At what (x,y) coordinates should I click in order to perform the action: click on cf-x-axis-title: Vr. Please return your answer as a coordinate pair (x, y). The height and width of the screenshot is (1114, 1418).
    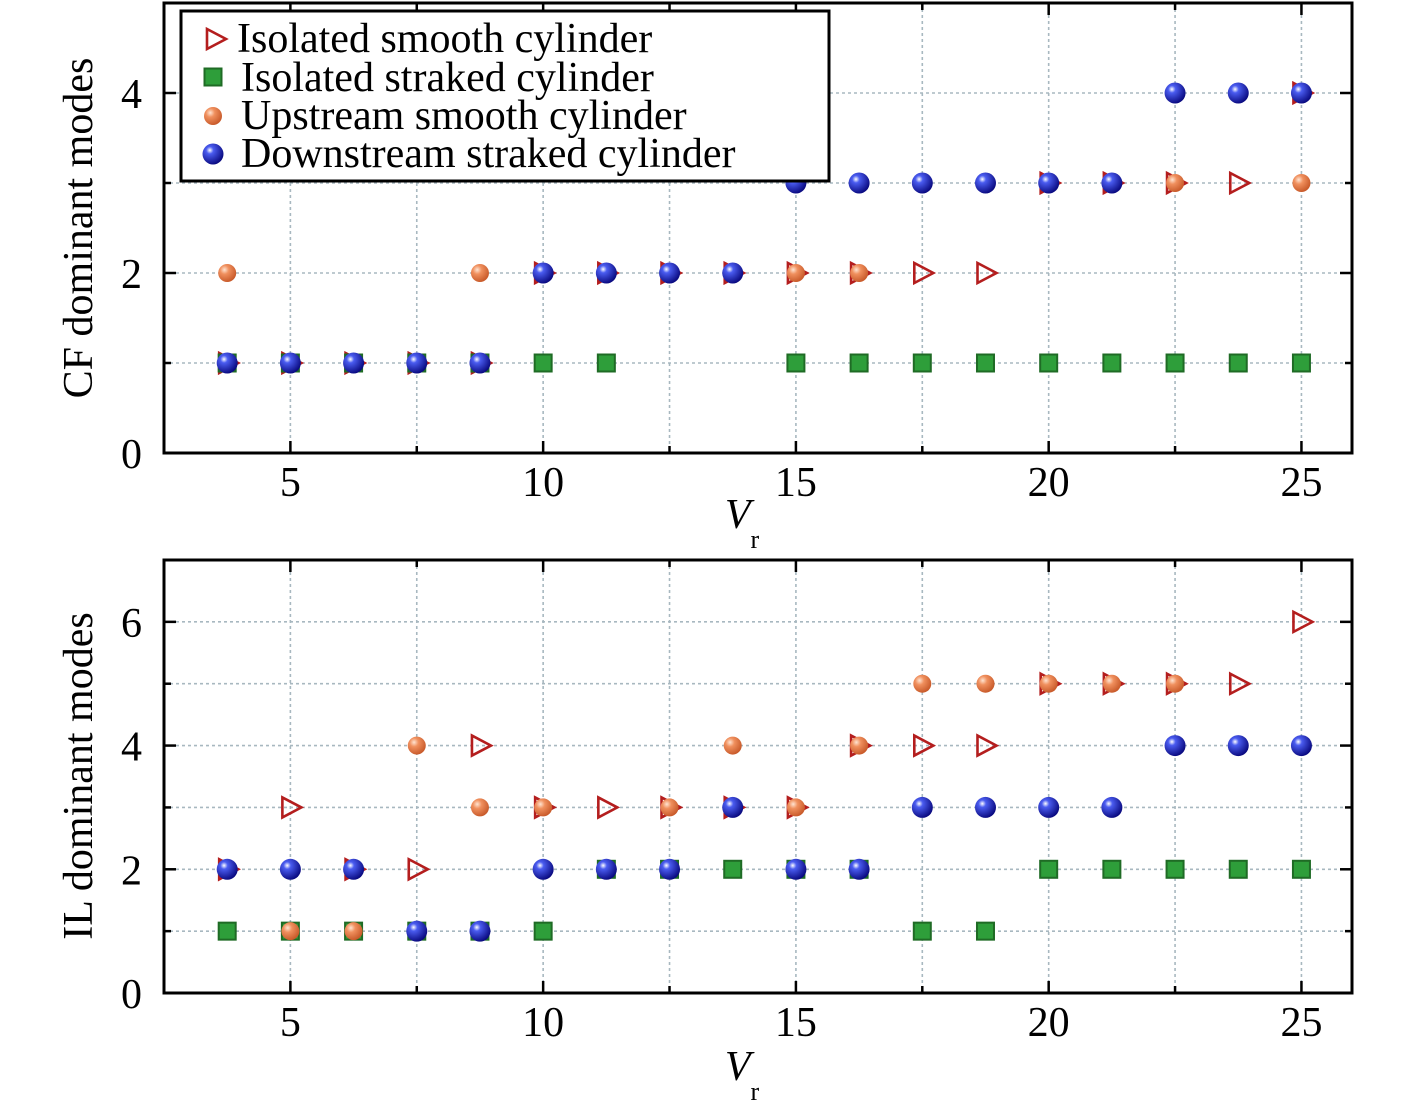
    Looking at the image, I should click on (742, 523).